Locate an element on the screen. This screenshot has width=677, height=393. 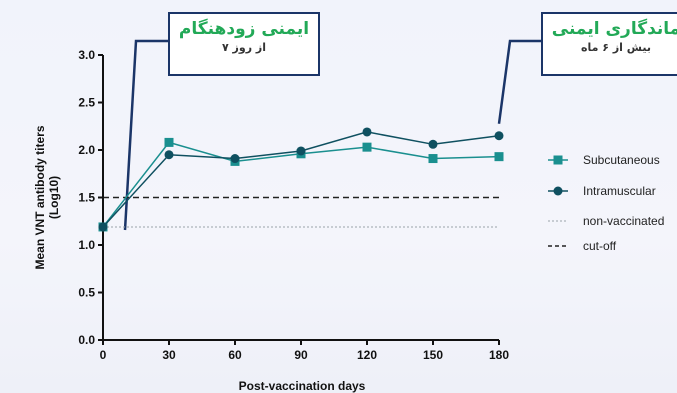
callout-early-title: ایمنی زودهنگام is located at coordinates (244, 29).